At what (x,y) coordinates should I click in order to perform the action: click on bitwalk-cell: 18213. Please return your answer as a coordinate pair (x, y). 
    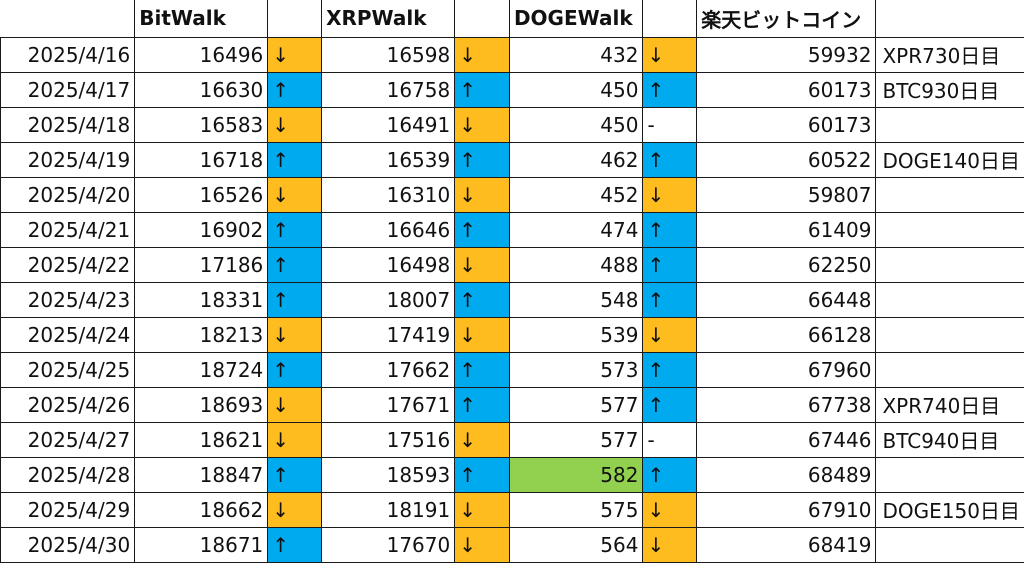
    Looking at the image, I should click on (201, 334).